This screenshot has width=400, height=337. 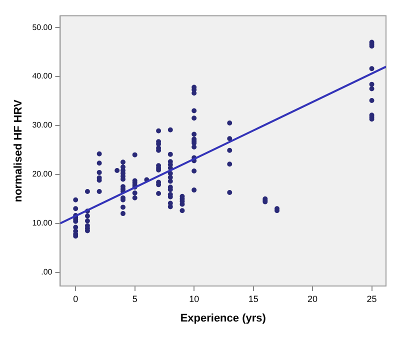 I want to click on y-tick-label: 40.00, so click(x=42, y=76).